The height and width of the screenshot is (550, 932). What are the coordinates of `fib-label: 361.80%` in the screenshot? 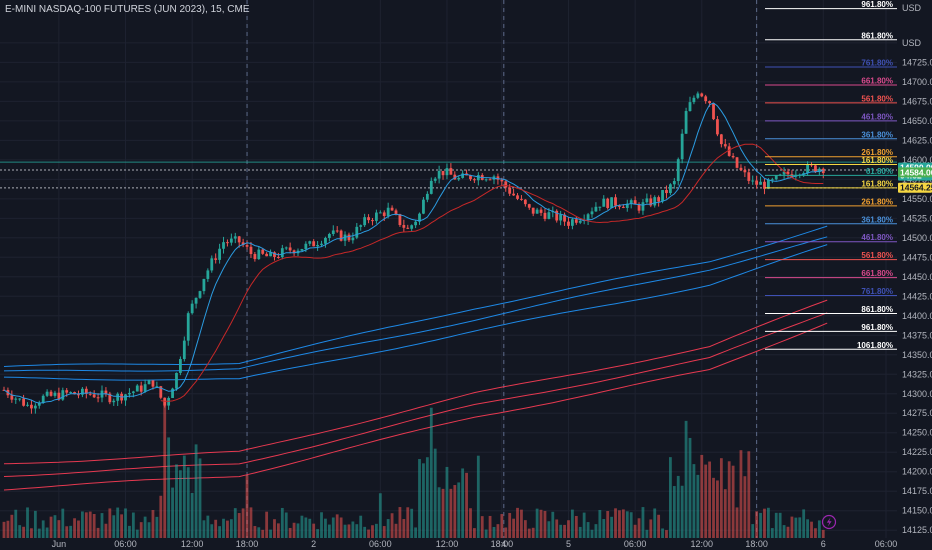 It's located at (877, 134).